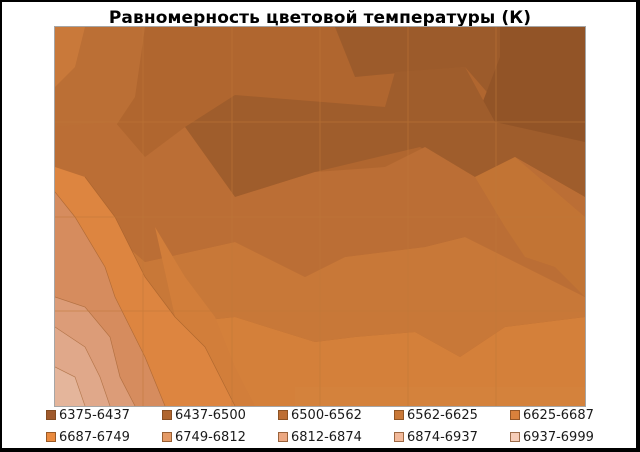 The width and height of the screenshot is (640, 452). What do you see at coordinates (320, 18) in the screenshot?
I see `chart-title: Равномерность цветовой температуры (К)` at bounding box center [320, 18].